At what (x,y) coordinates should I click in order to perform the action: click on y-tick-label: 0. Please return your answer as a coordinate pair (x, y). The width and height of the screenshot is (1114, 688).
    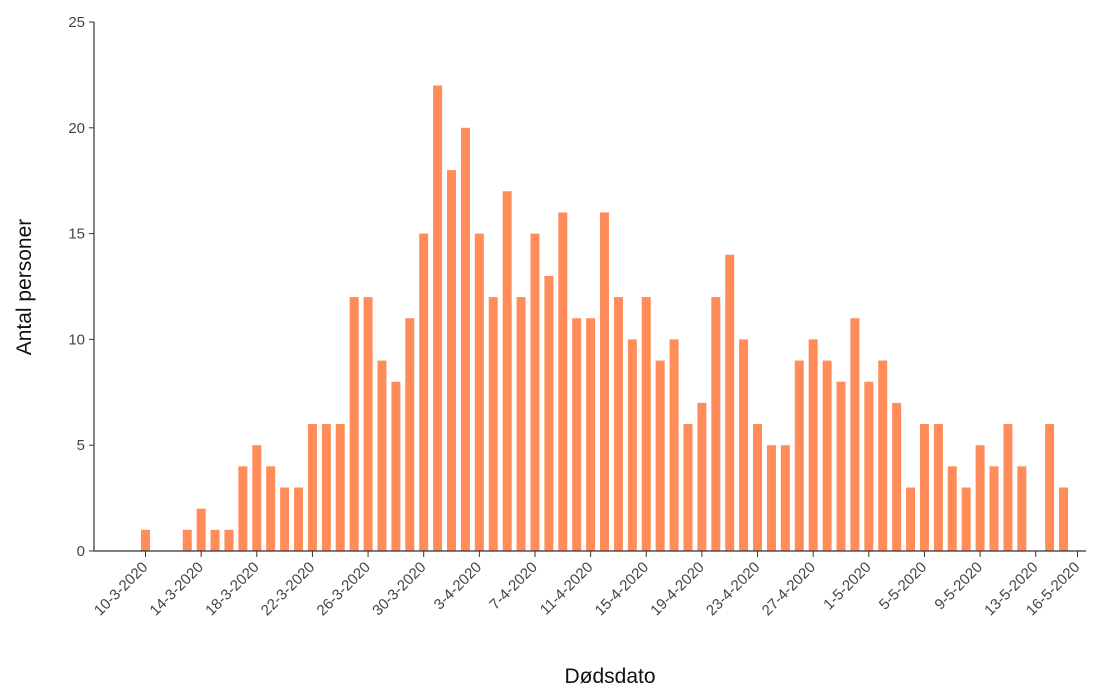
    Looking at the image, I should click on (81, 551).